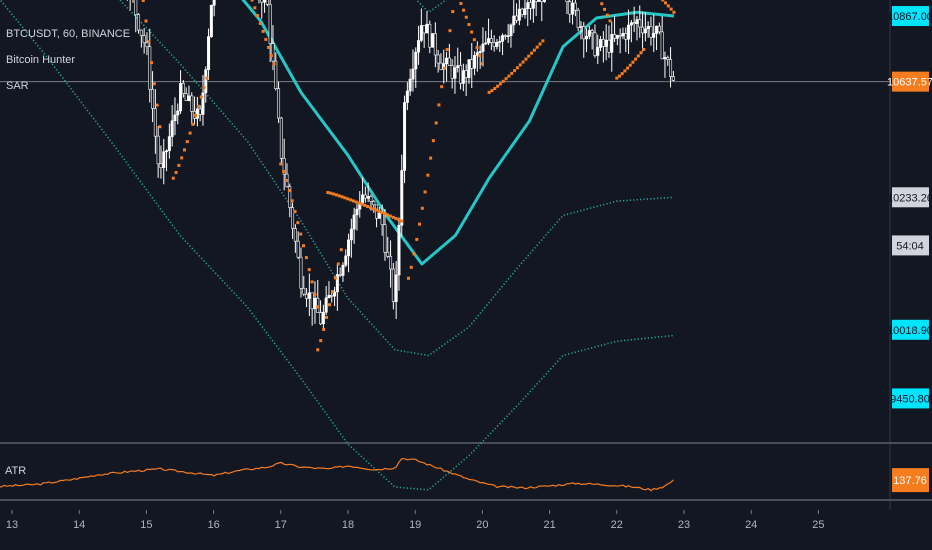 The height and width of the screenshot is (550, 932). I want to click on indicator-atr-label: ATR, so click(15, 471).